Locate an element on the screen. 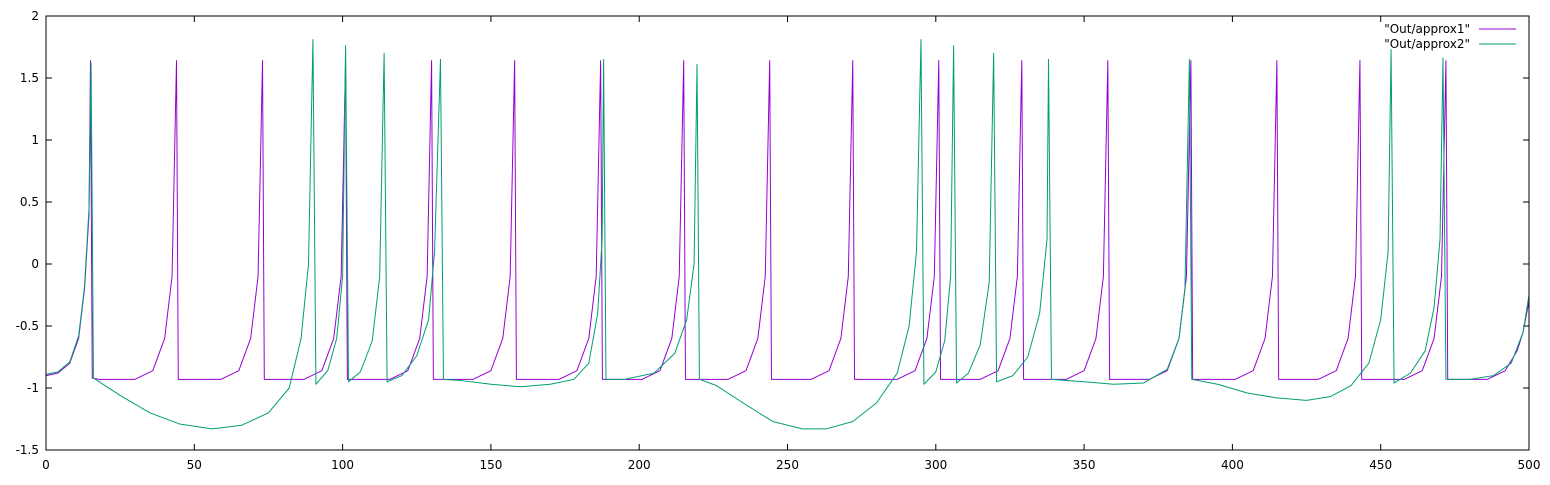  x-tick-label: 150 is located at coordinates (490, 465).